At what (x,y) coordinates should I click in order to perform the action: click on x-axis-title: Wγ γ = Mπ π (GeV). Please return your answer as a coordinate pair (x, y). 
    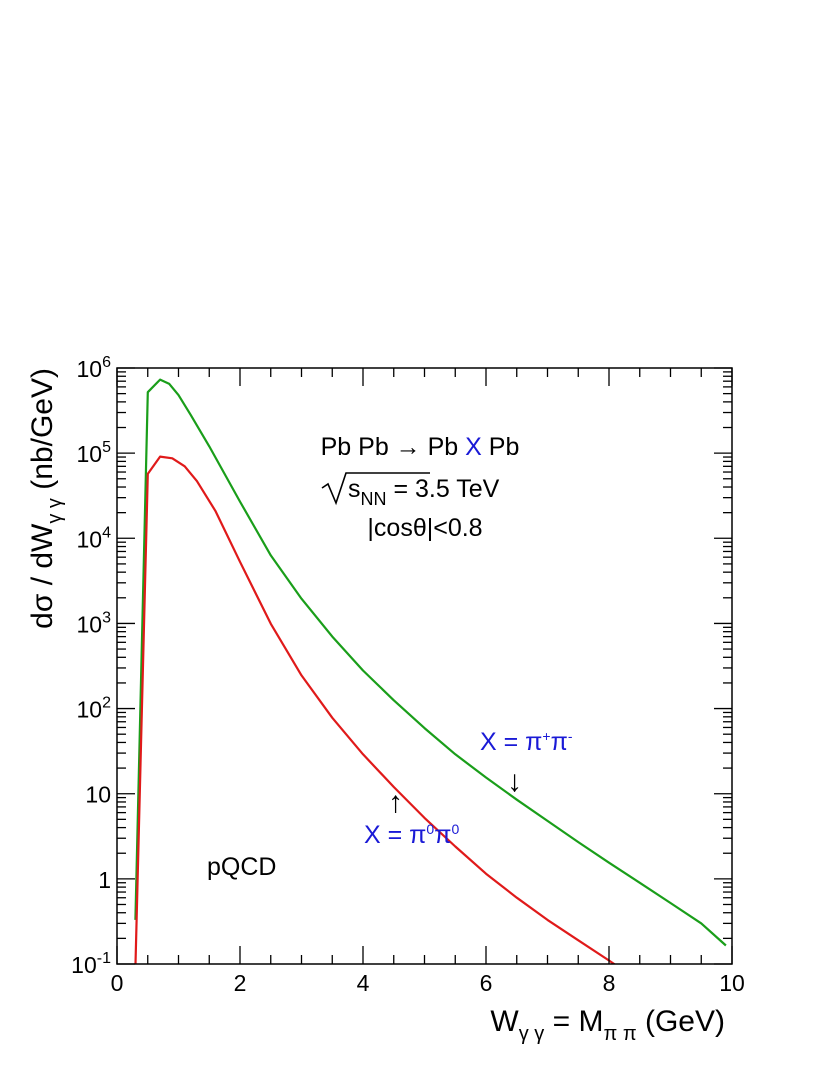
    Looking at the image, I should click on (607, 1025).